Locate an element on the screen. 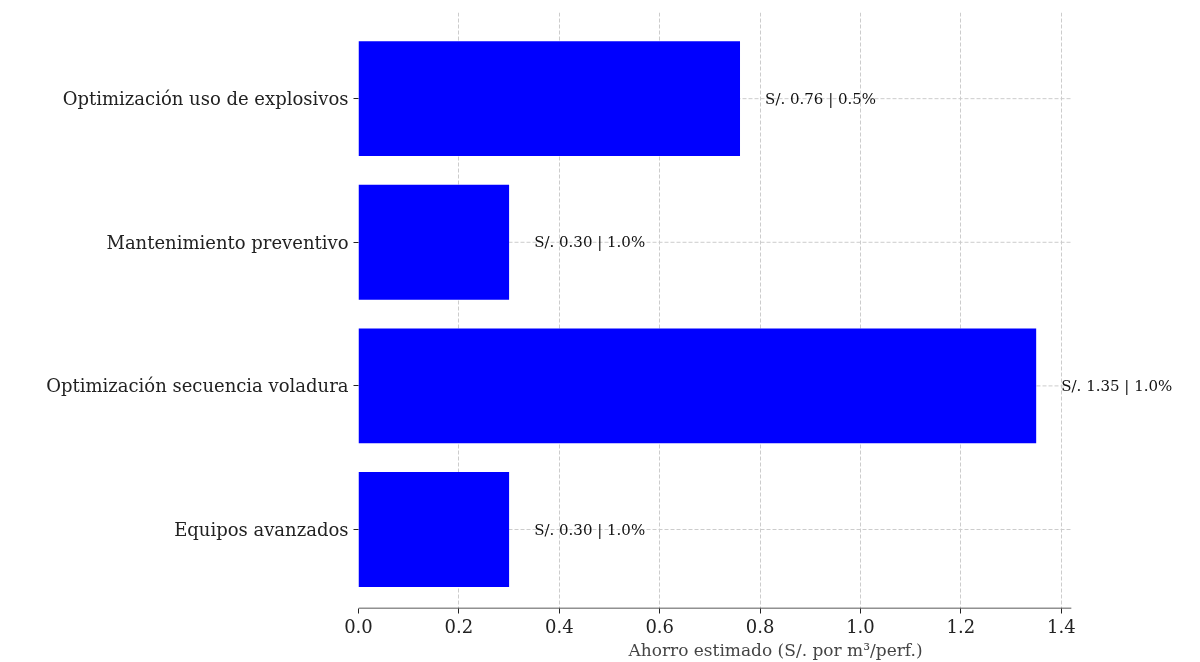 The image size is (1200, 662). x-tick-label: 1.2 is located at coordinates (961, 626).